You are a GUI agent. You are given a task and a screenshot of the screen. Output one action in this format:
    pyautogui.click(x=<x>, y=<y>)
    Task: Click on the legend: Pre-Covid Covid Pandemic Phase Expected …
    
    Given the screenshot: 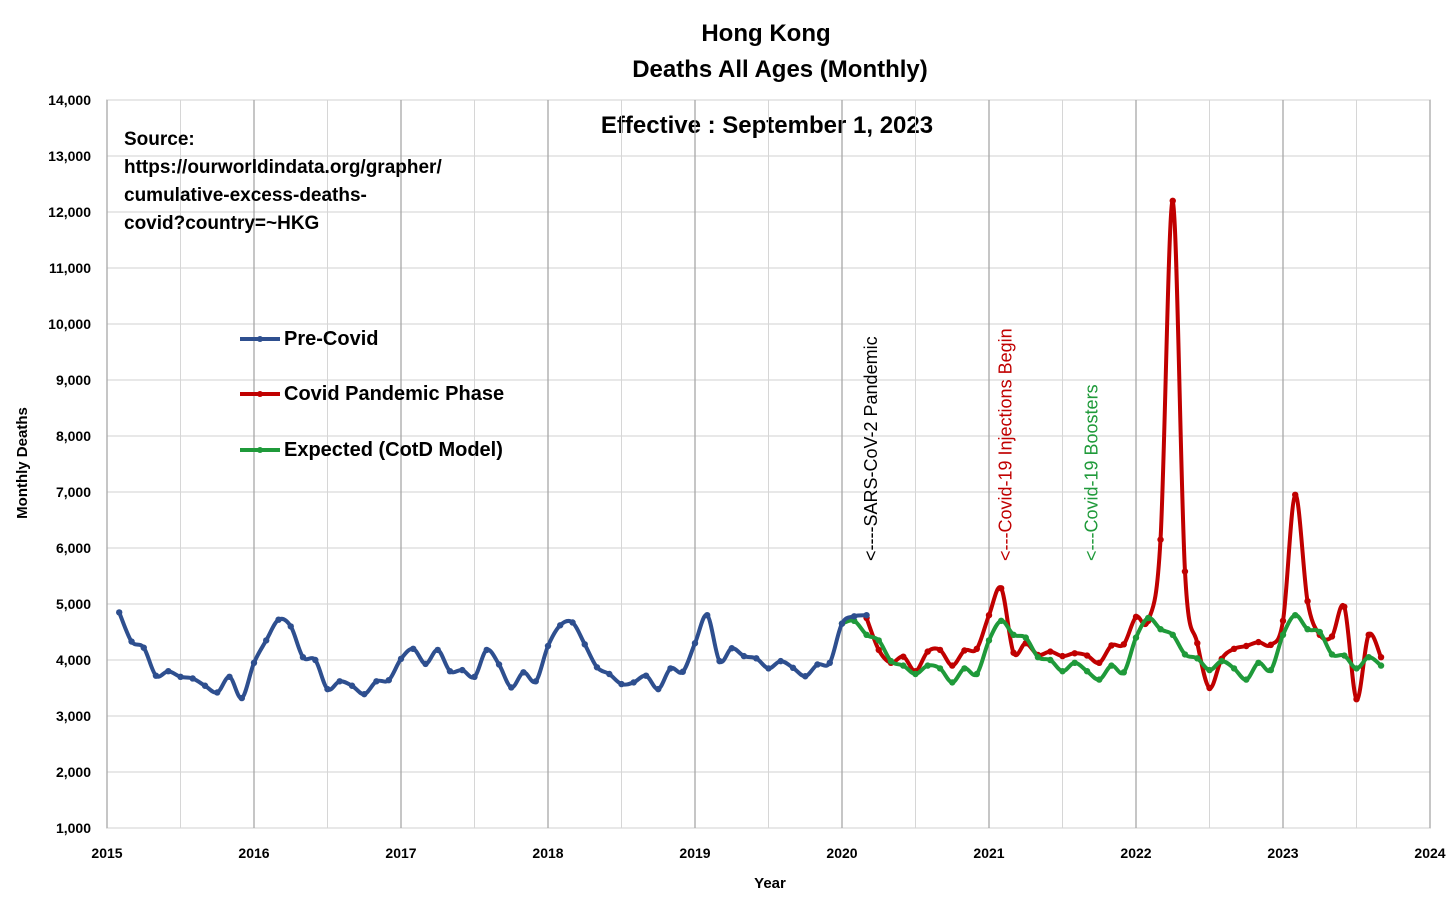 What is the action you would take?
    pyautogui.click(x=372, y=394)
    